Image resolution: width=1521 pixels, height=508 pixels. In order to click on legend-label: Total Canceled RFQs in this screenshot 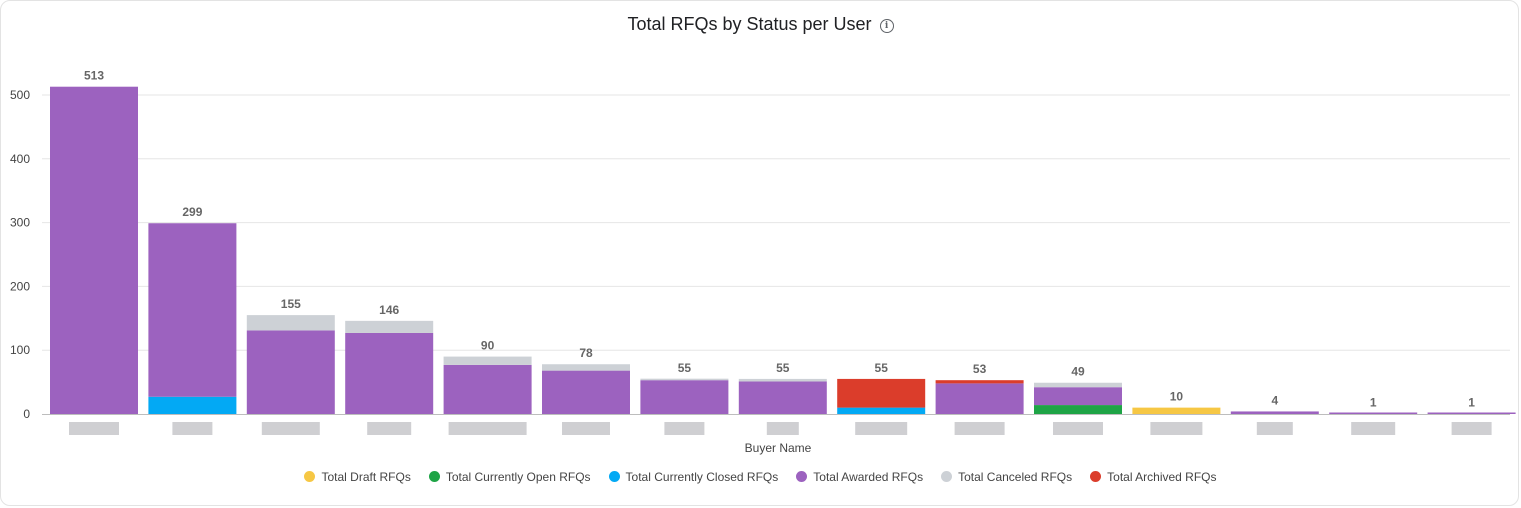, I will do `click(1015, 477)`.